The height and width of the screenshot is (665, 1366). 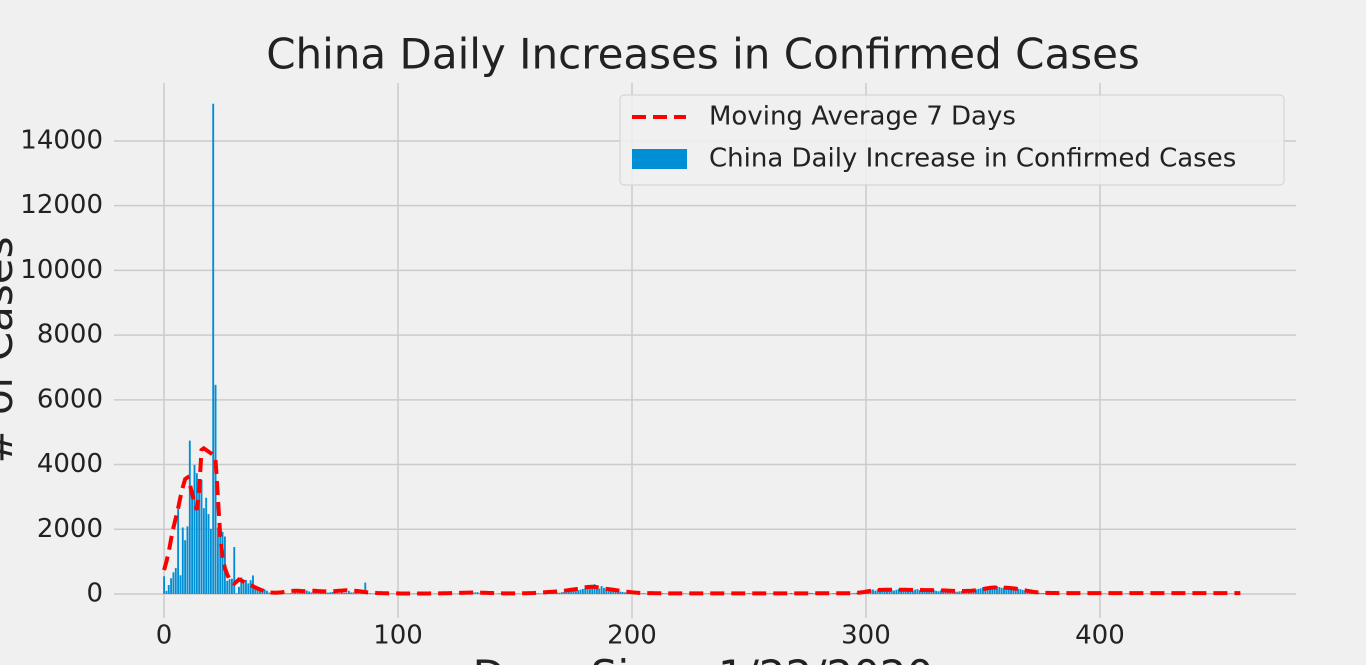 I want to click on y-tick-label: 2000, so click(x=70, y=529).